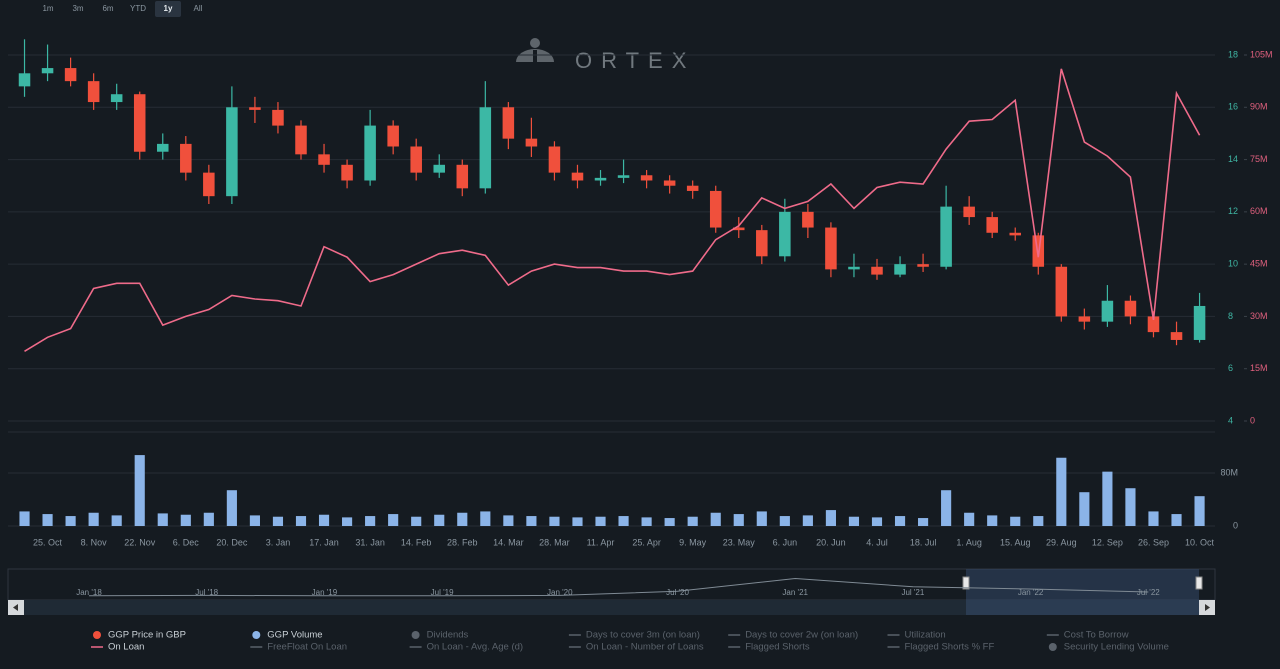 The height and width of the screenshot is (669, 1280). I want to click on legend-label: On Loan - Avg. Age (d), so click(475, 647).